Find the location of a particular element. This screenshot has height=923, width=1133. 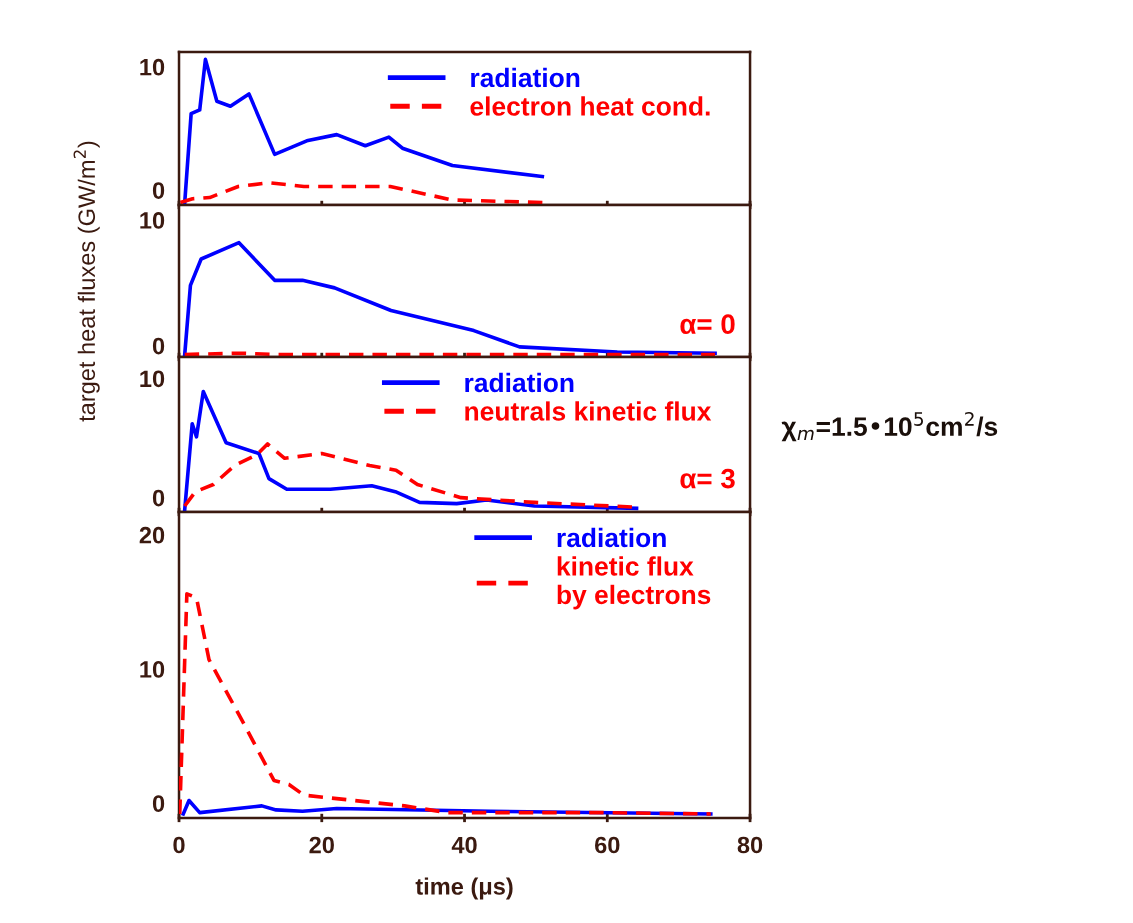

y-axis-title: target heat fluxes (GW/m$^{2}$) is located at coordinates (86, 281).